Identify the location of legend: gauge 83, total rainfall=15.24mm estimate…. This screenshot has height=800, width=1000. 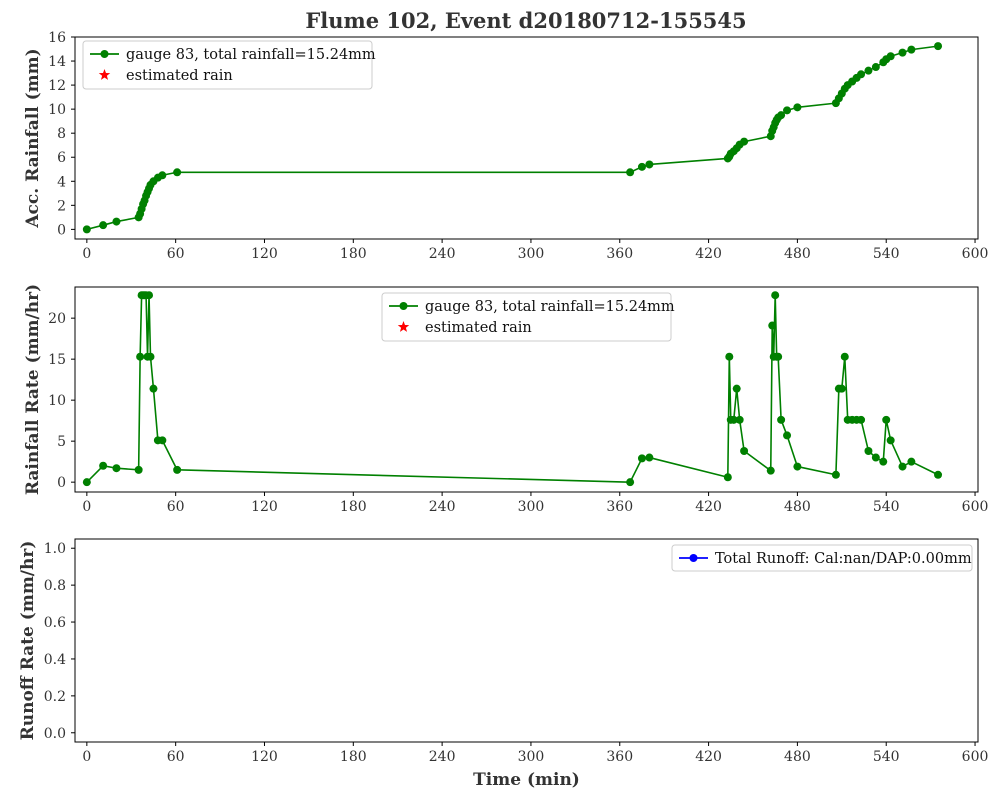
(528, 317).